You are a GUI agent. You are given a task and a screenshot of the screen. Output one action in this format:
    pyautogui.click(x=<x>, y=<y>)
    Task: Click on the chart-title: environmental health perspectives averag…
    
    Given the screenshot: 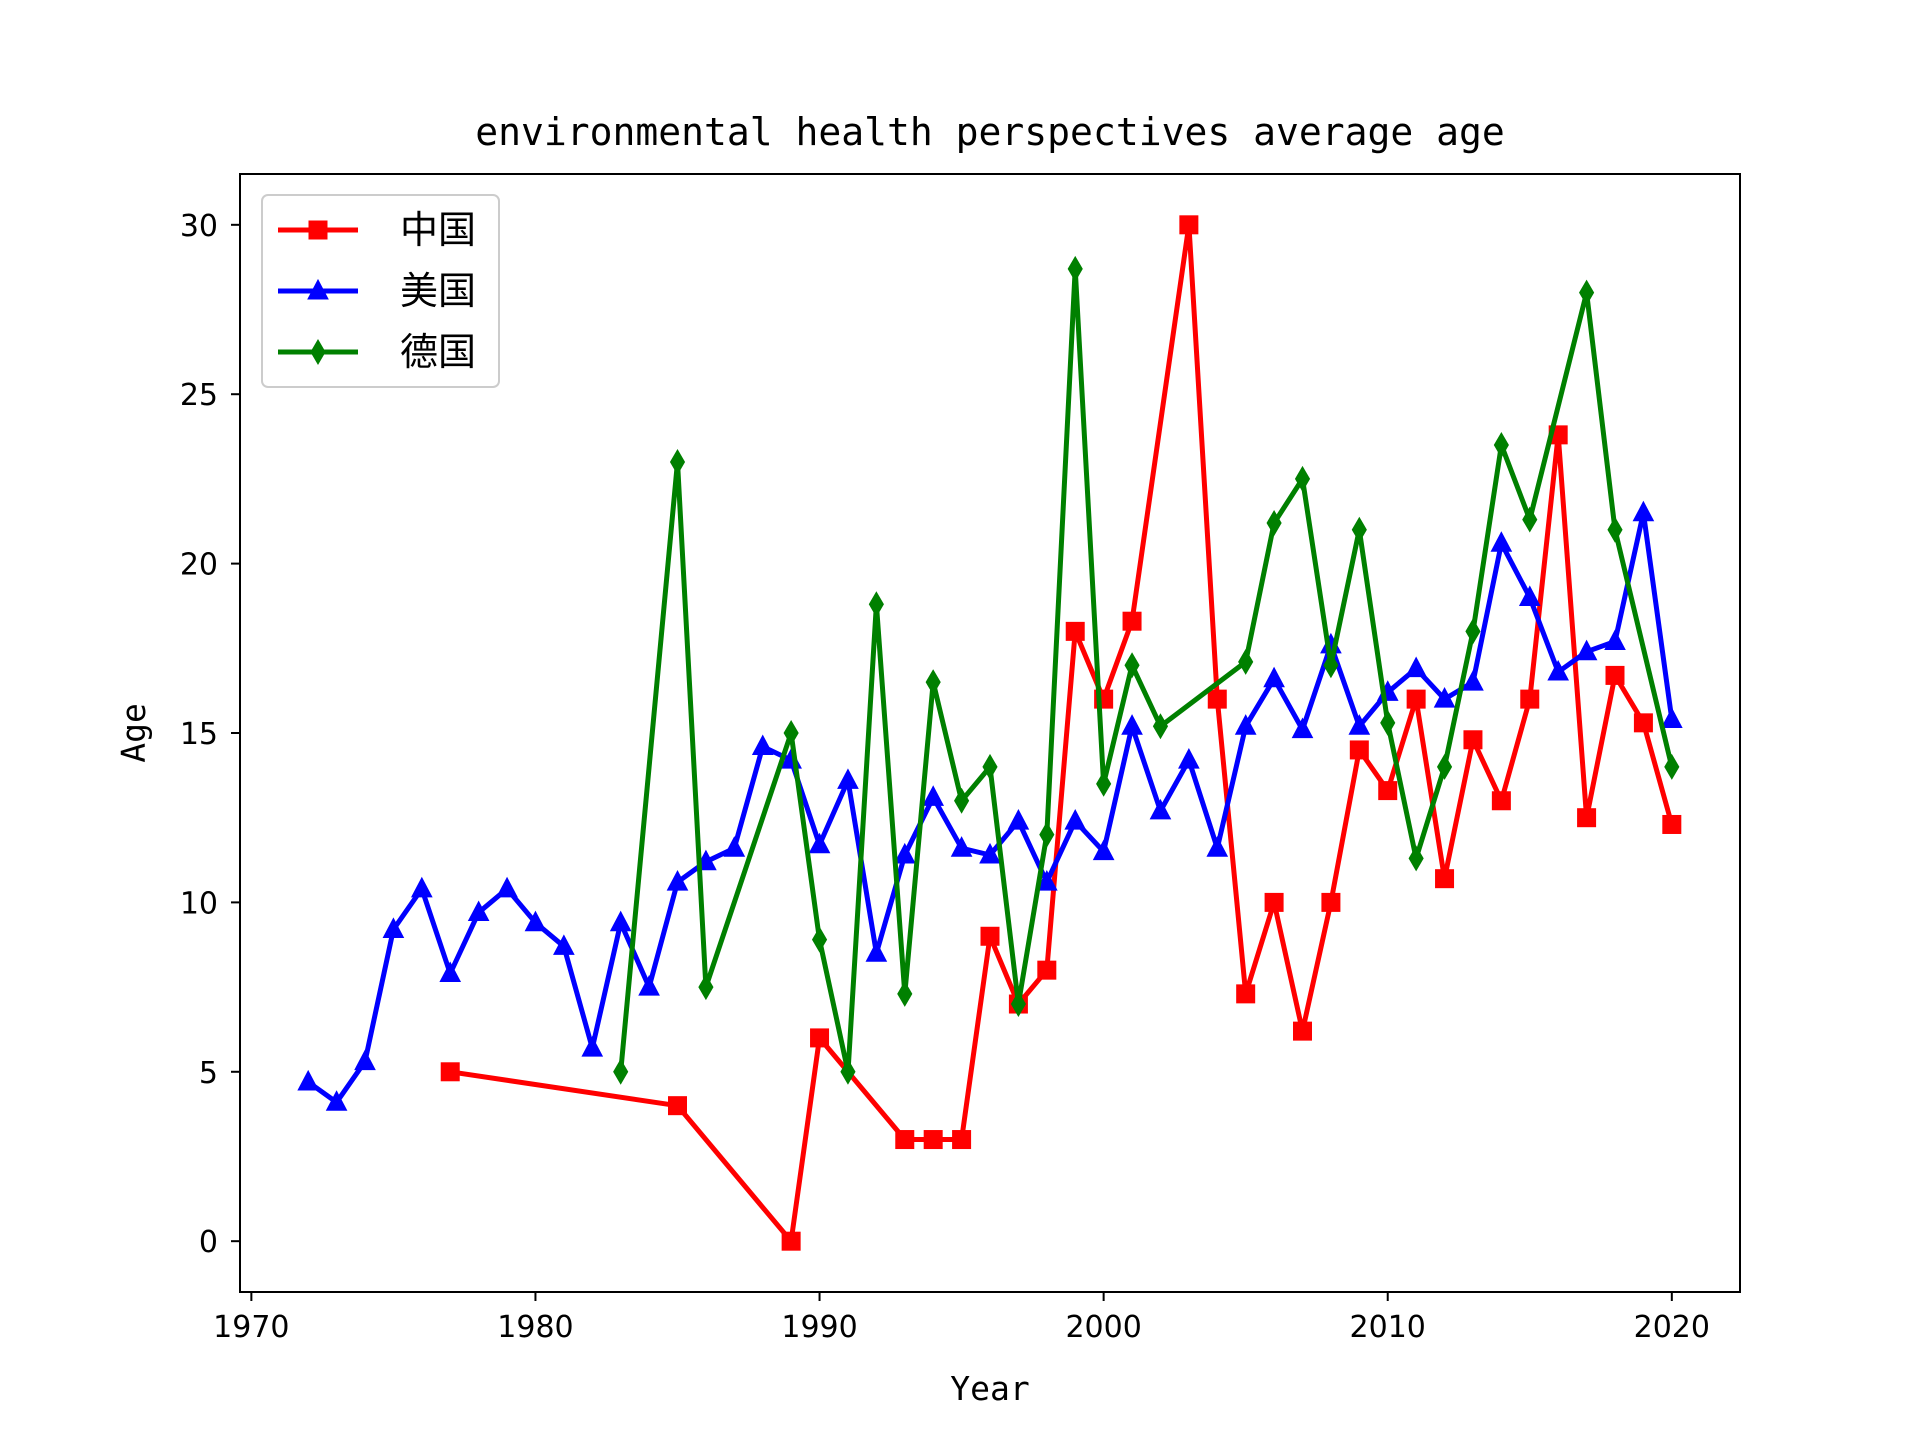 What is the action you would take?
    pyautogui.click(x=990, y=132)
    